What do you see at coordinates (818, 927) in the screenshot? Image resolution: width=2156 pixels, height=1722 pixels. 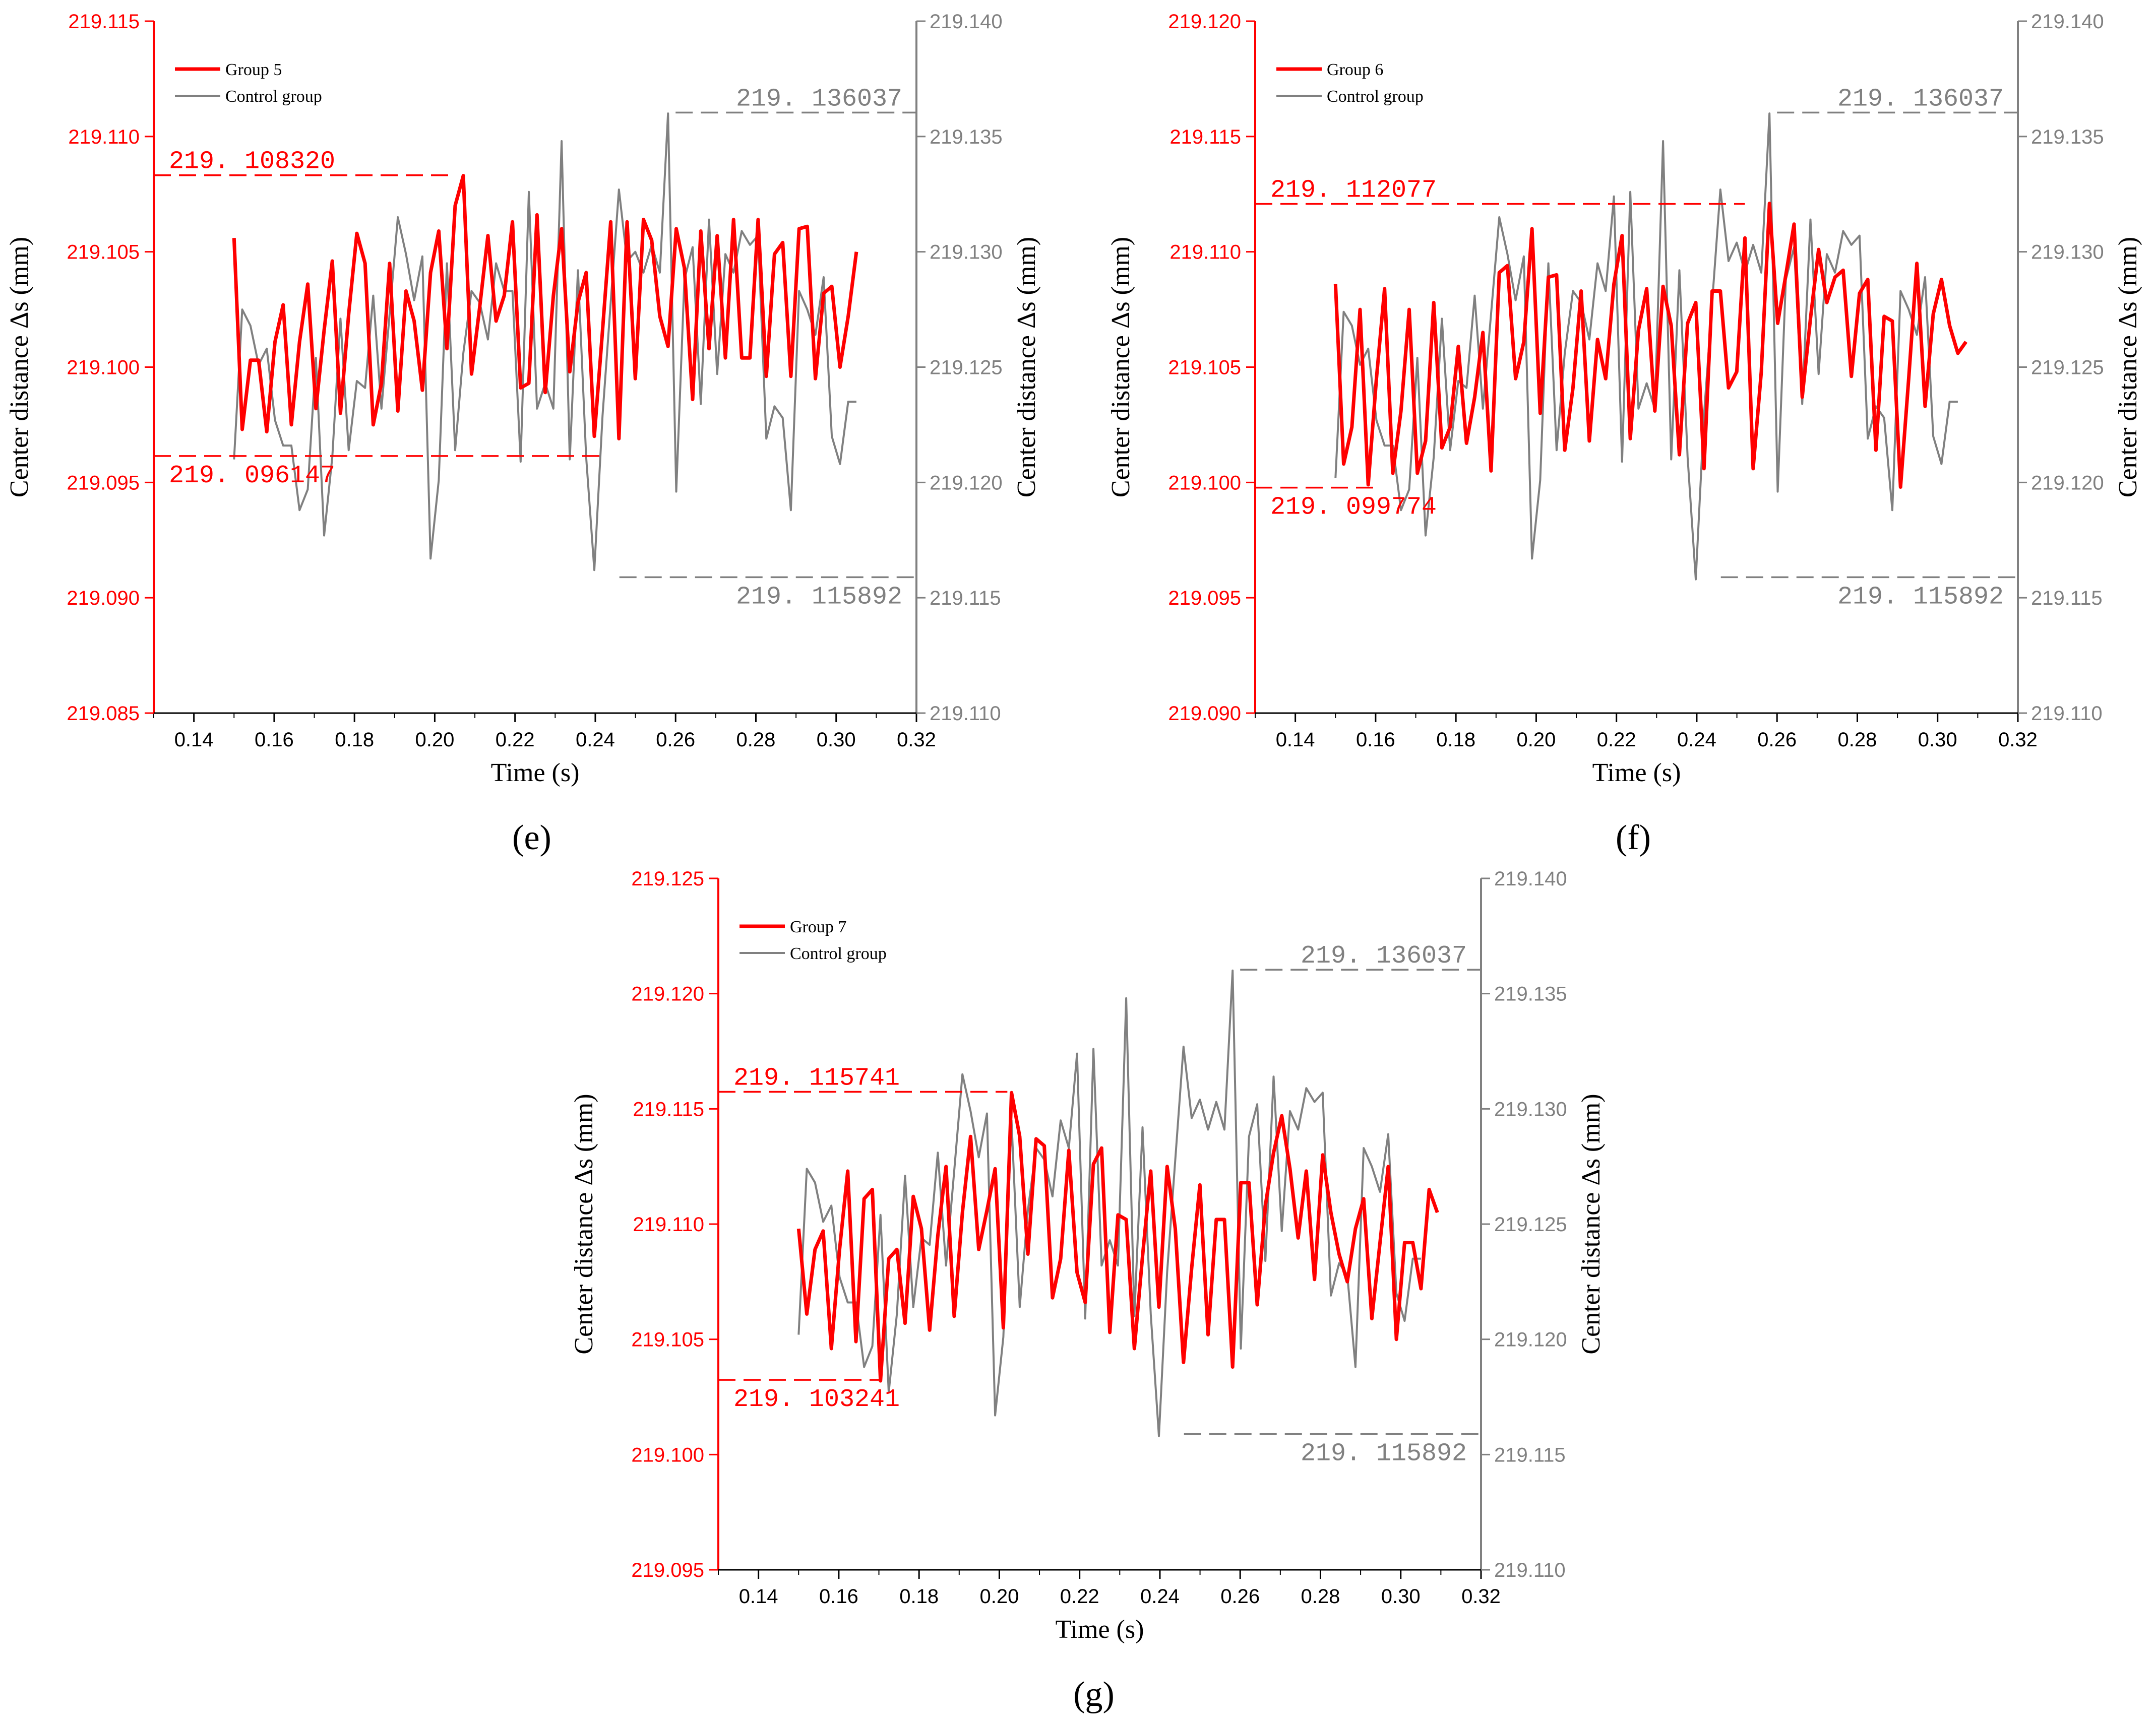 I see `legend-label-group: Group 7` at bounding box center [818, 927].